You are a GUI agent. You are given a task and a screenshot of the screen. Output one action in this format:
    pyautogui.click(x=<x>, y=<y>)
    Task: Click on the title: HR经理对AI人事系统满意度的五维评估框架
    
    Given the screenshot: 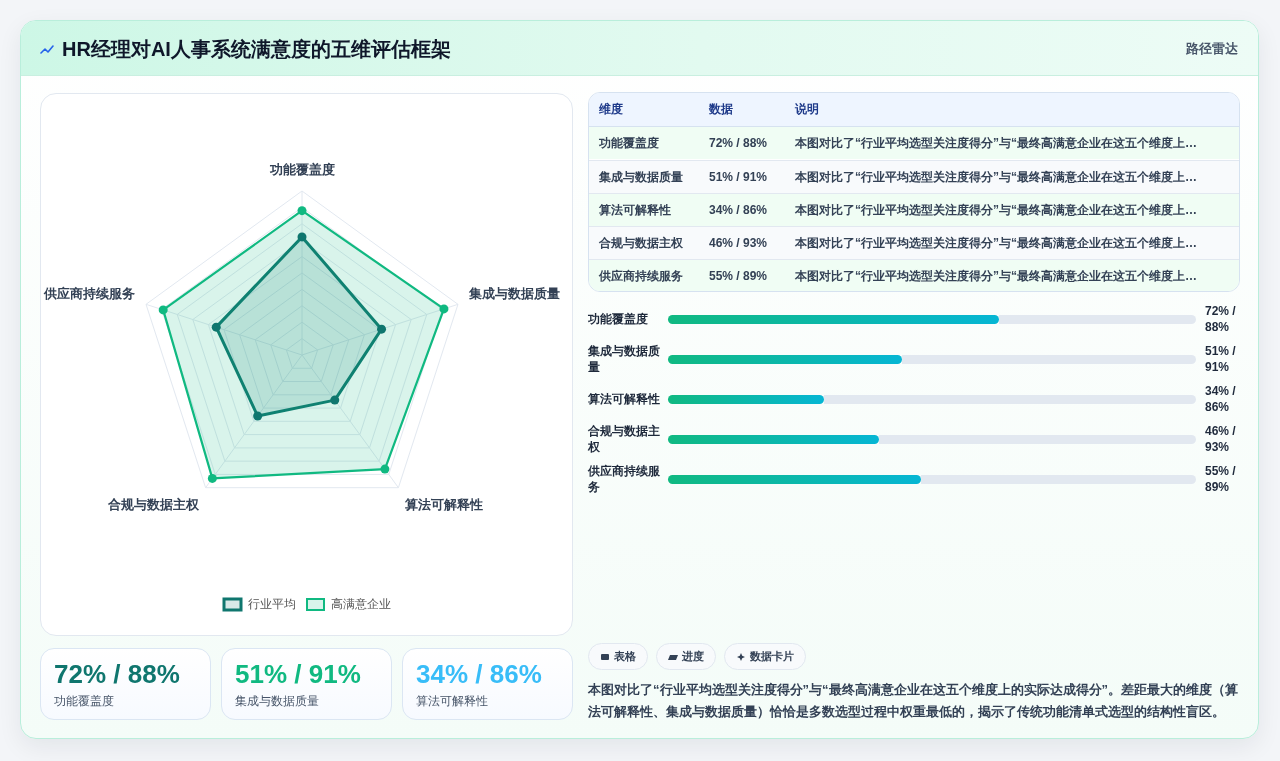 What is the action you would take?
    pyautogui.click(x=257, y=49)
    